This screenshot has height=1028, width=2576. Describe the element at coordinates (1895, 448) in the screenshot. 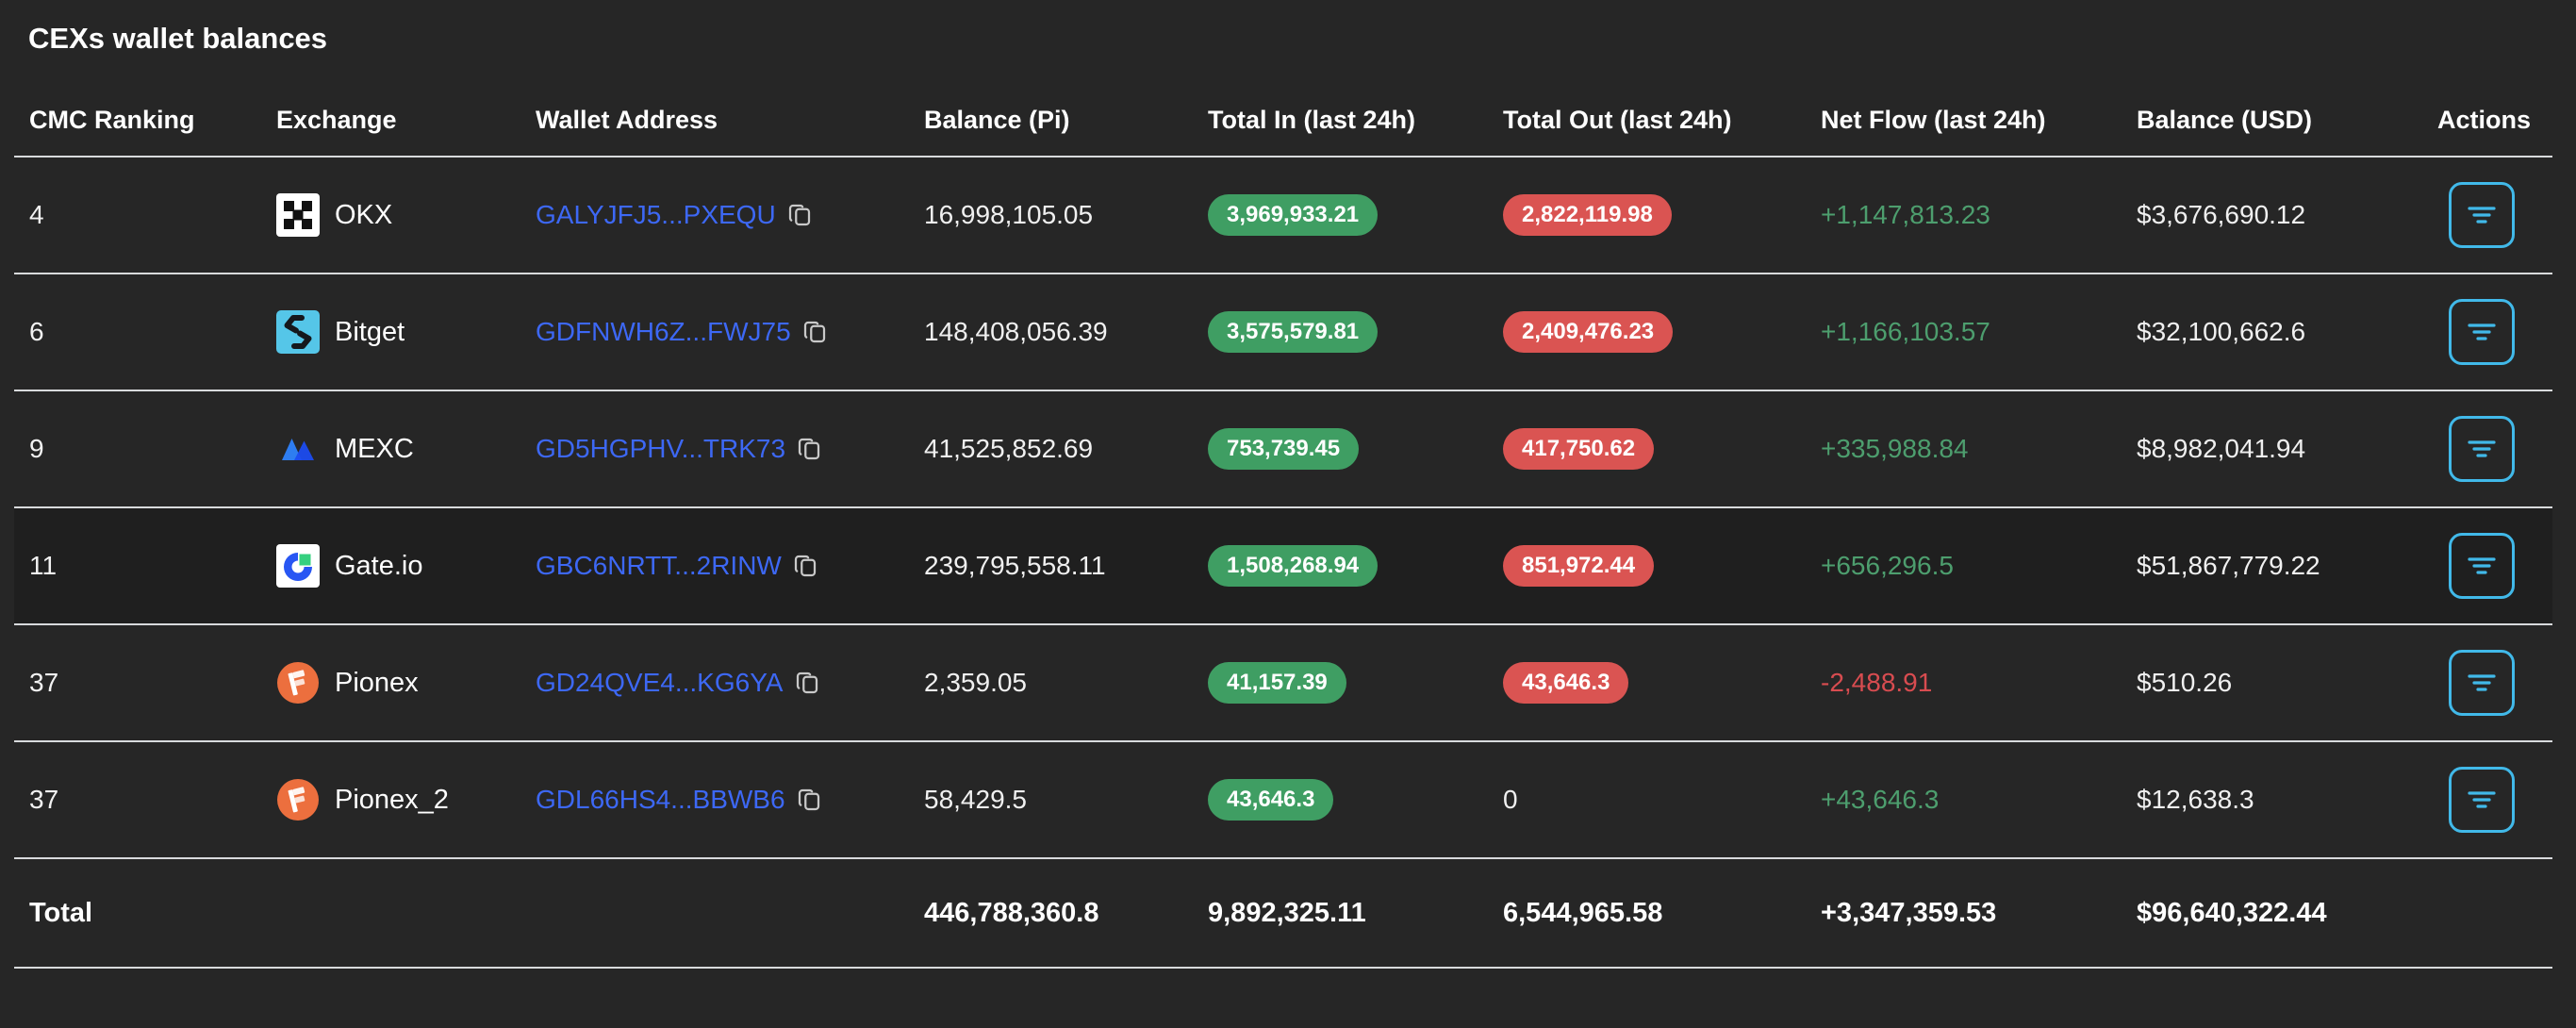

I see `net-flow-value: +335,988.84` at that location.